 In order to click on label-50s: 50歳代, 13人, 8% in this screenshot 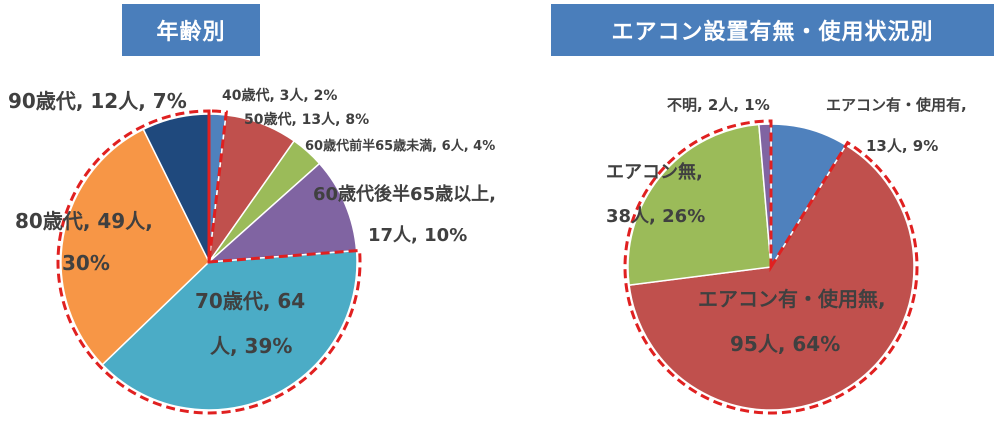, I will do `click(306, 119)`.